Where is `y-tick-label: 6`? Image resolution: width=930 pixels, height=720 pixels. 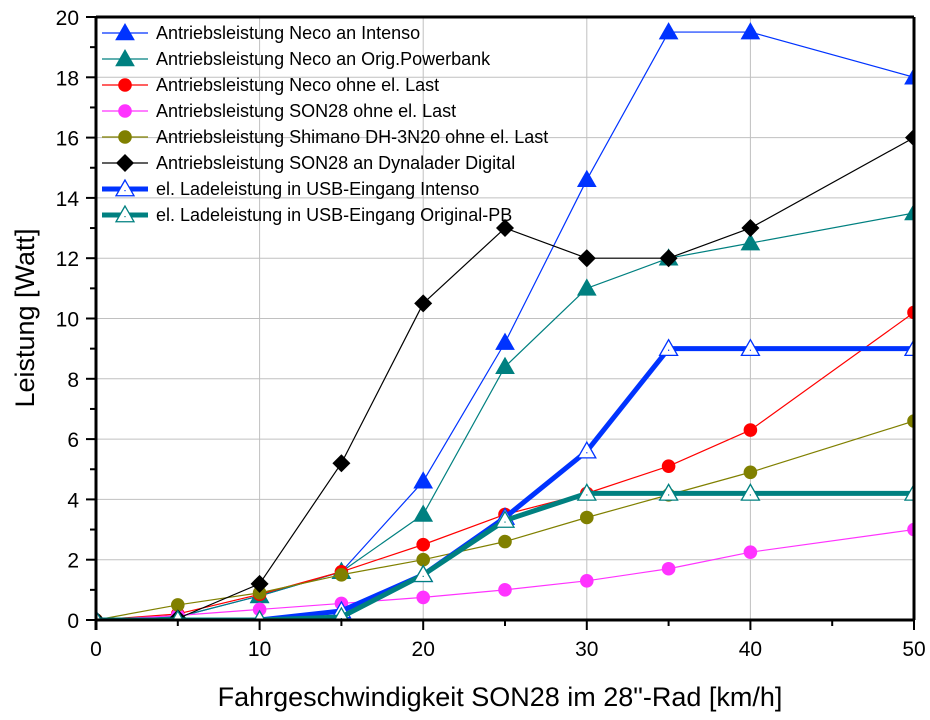
y-tick-label: 6 is located at coordinates (73, 440).